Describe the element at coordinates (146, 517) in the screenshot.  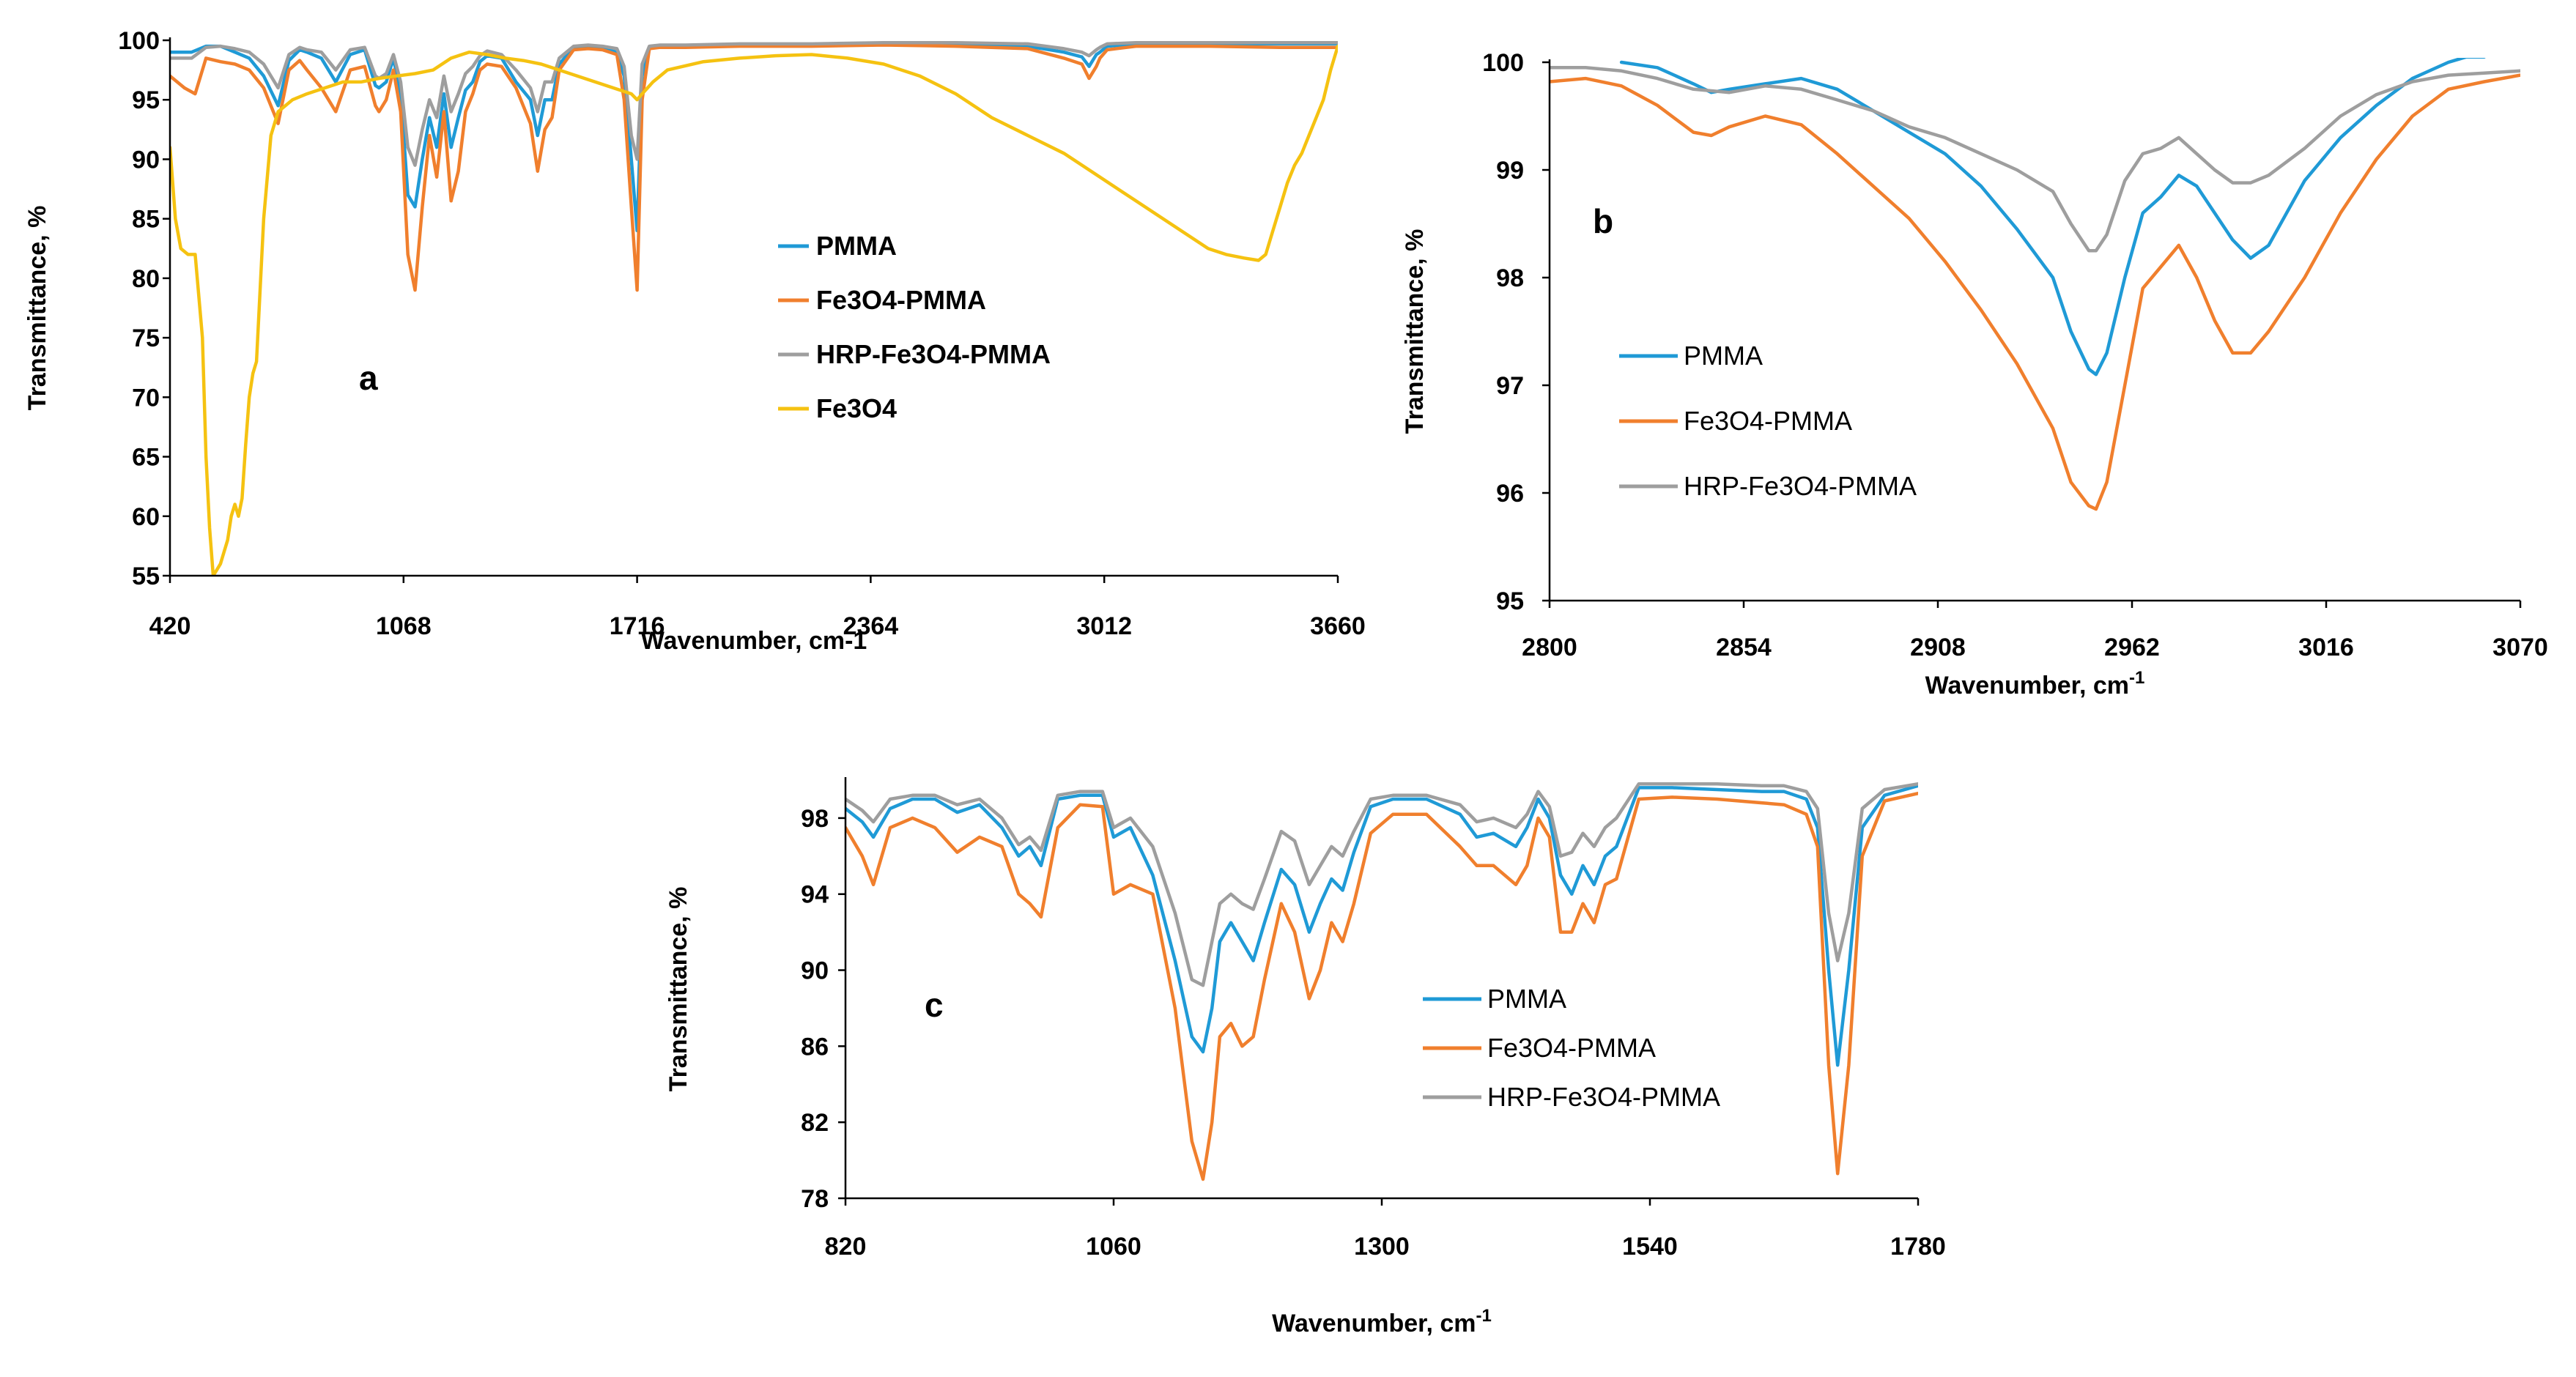
I see `y-tick-label: 60` at that location.